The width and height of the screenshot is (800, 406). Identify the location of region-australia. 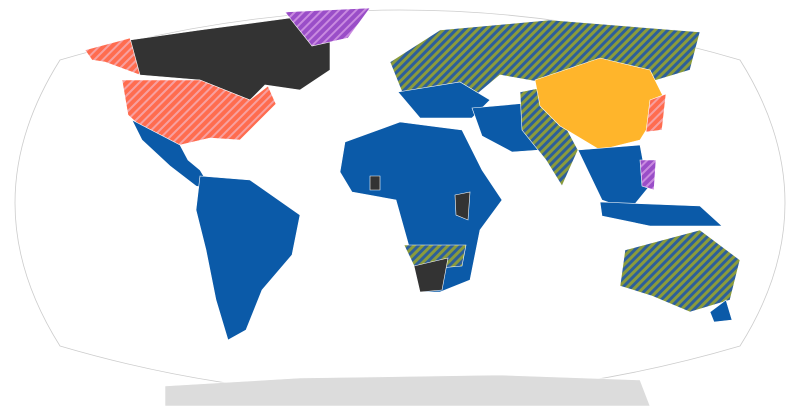
(680, 271).